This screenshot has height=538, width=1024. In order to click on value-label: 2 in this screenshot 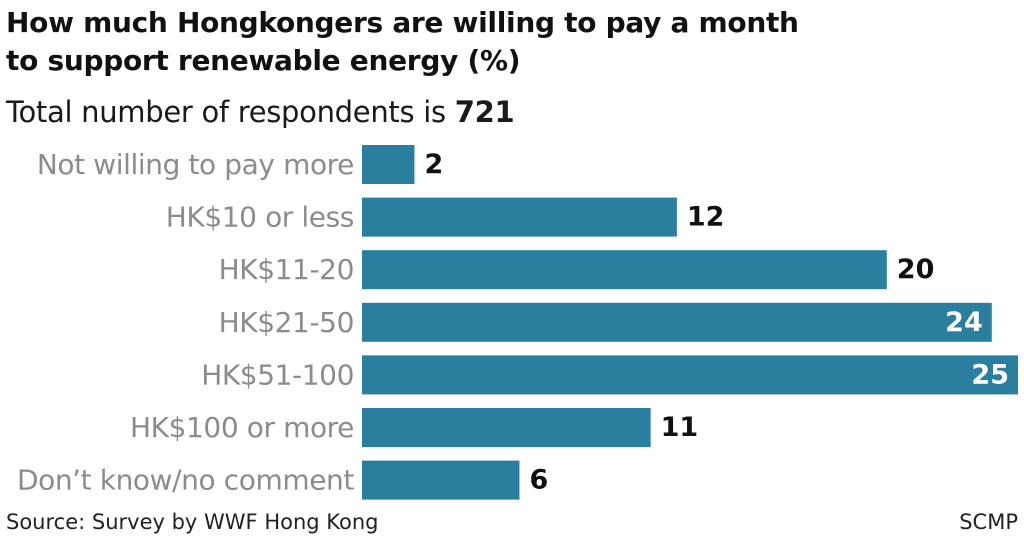, I will do `click(433, 164)`.